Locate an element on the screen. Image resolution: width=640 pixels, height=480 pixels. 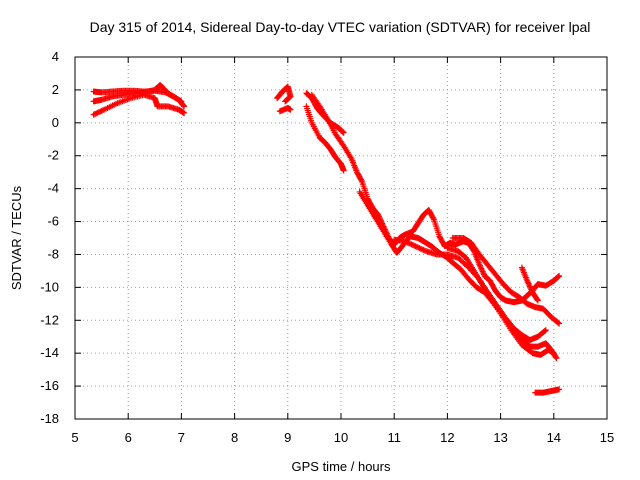
y-tick-labels: -18 -16 -14 -12 -10 -8 -6 -4 -2 0 2 4 is located at coordinates (49, 237).